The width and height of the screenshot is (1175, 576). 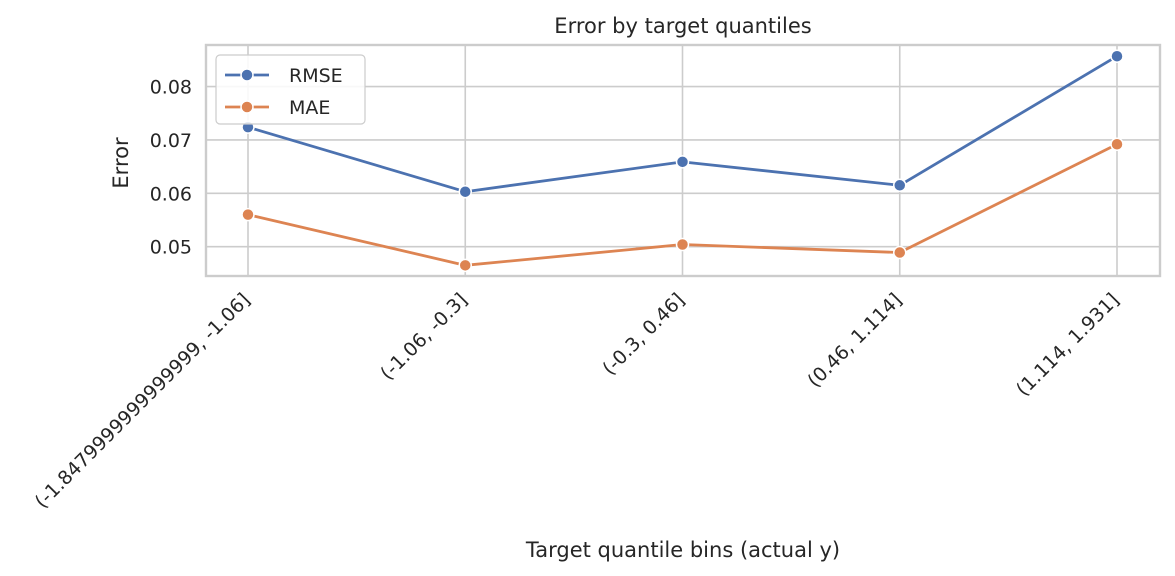 I want to click on y-tick-label: 0.06, so click(x=171, y=194).